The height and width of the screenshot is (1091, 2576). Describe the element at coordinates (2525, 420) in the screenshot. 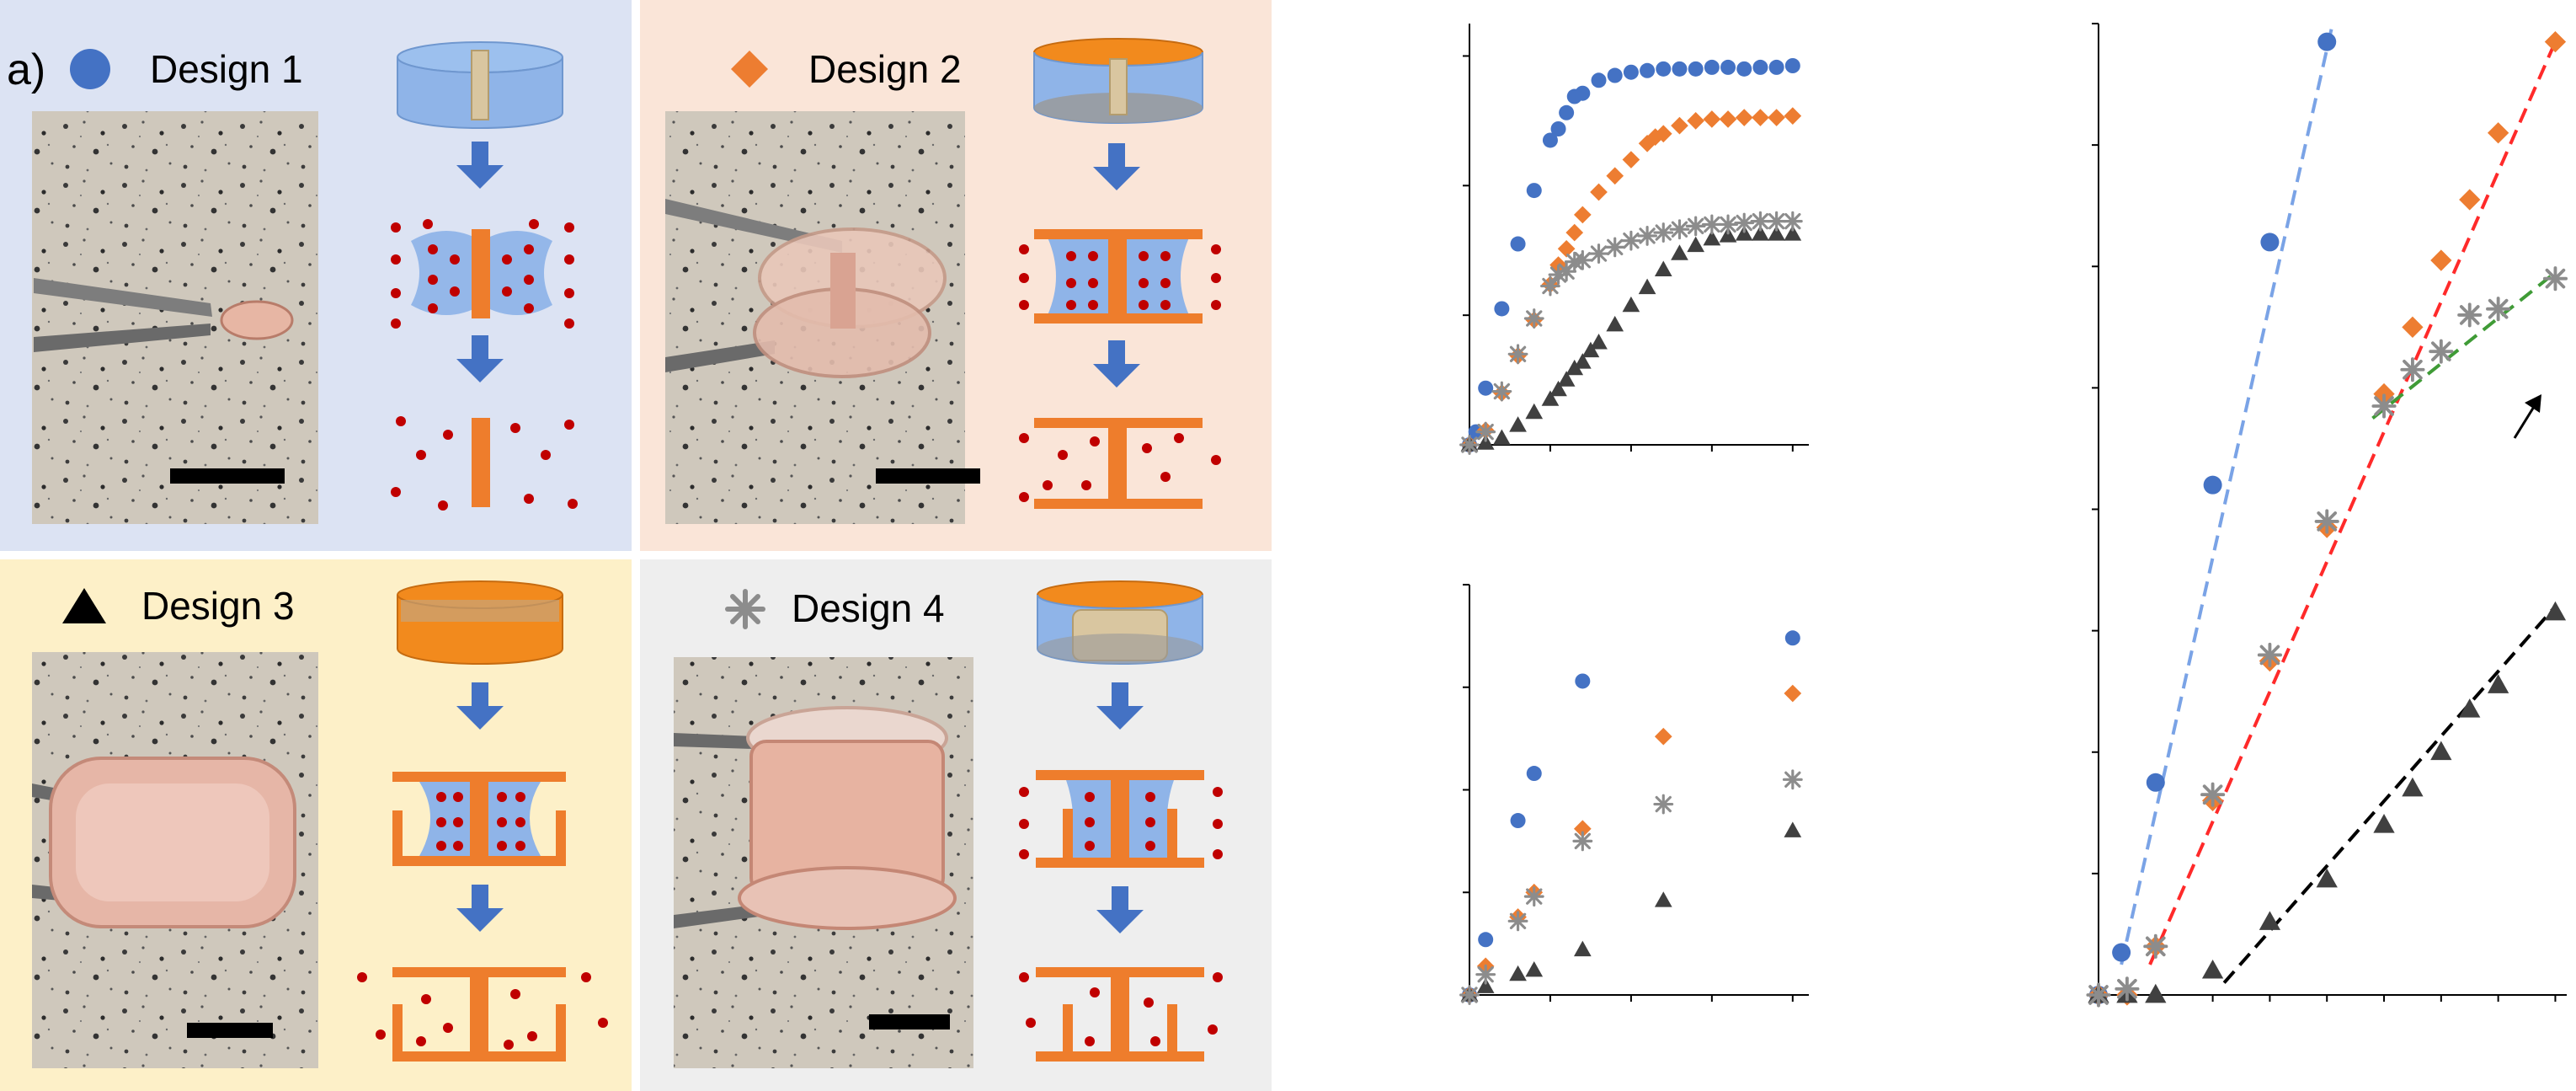

I see `pointer-arrow` at that location.